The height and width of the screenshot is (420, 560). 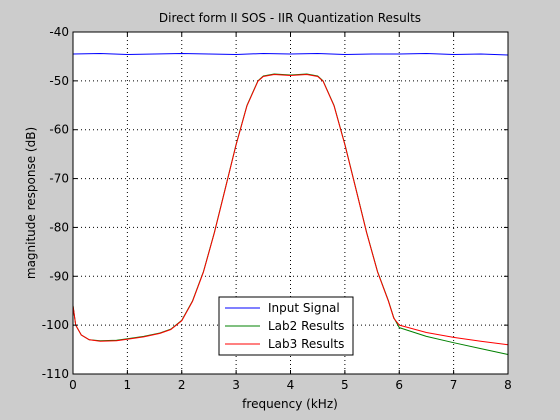 What do you see at coordinates (304, 308) in the screenshot?
I see `legend-label: Input Signal` at bounding box center [304, 308].